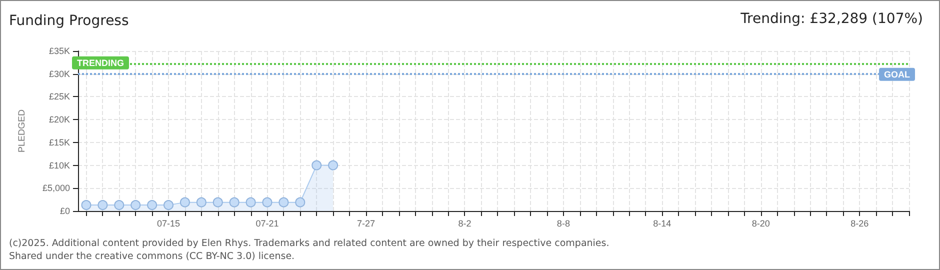 The height and width of the screenshot is (270, 940). Describe the element at coordinates (309, 243) in the screenshot. I see `text: (c)2025. Additional content provided by Elen Rhys. Trademarks and related content are owned by their respective companies.` at that location.